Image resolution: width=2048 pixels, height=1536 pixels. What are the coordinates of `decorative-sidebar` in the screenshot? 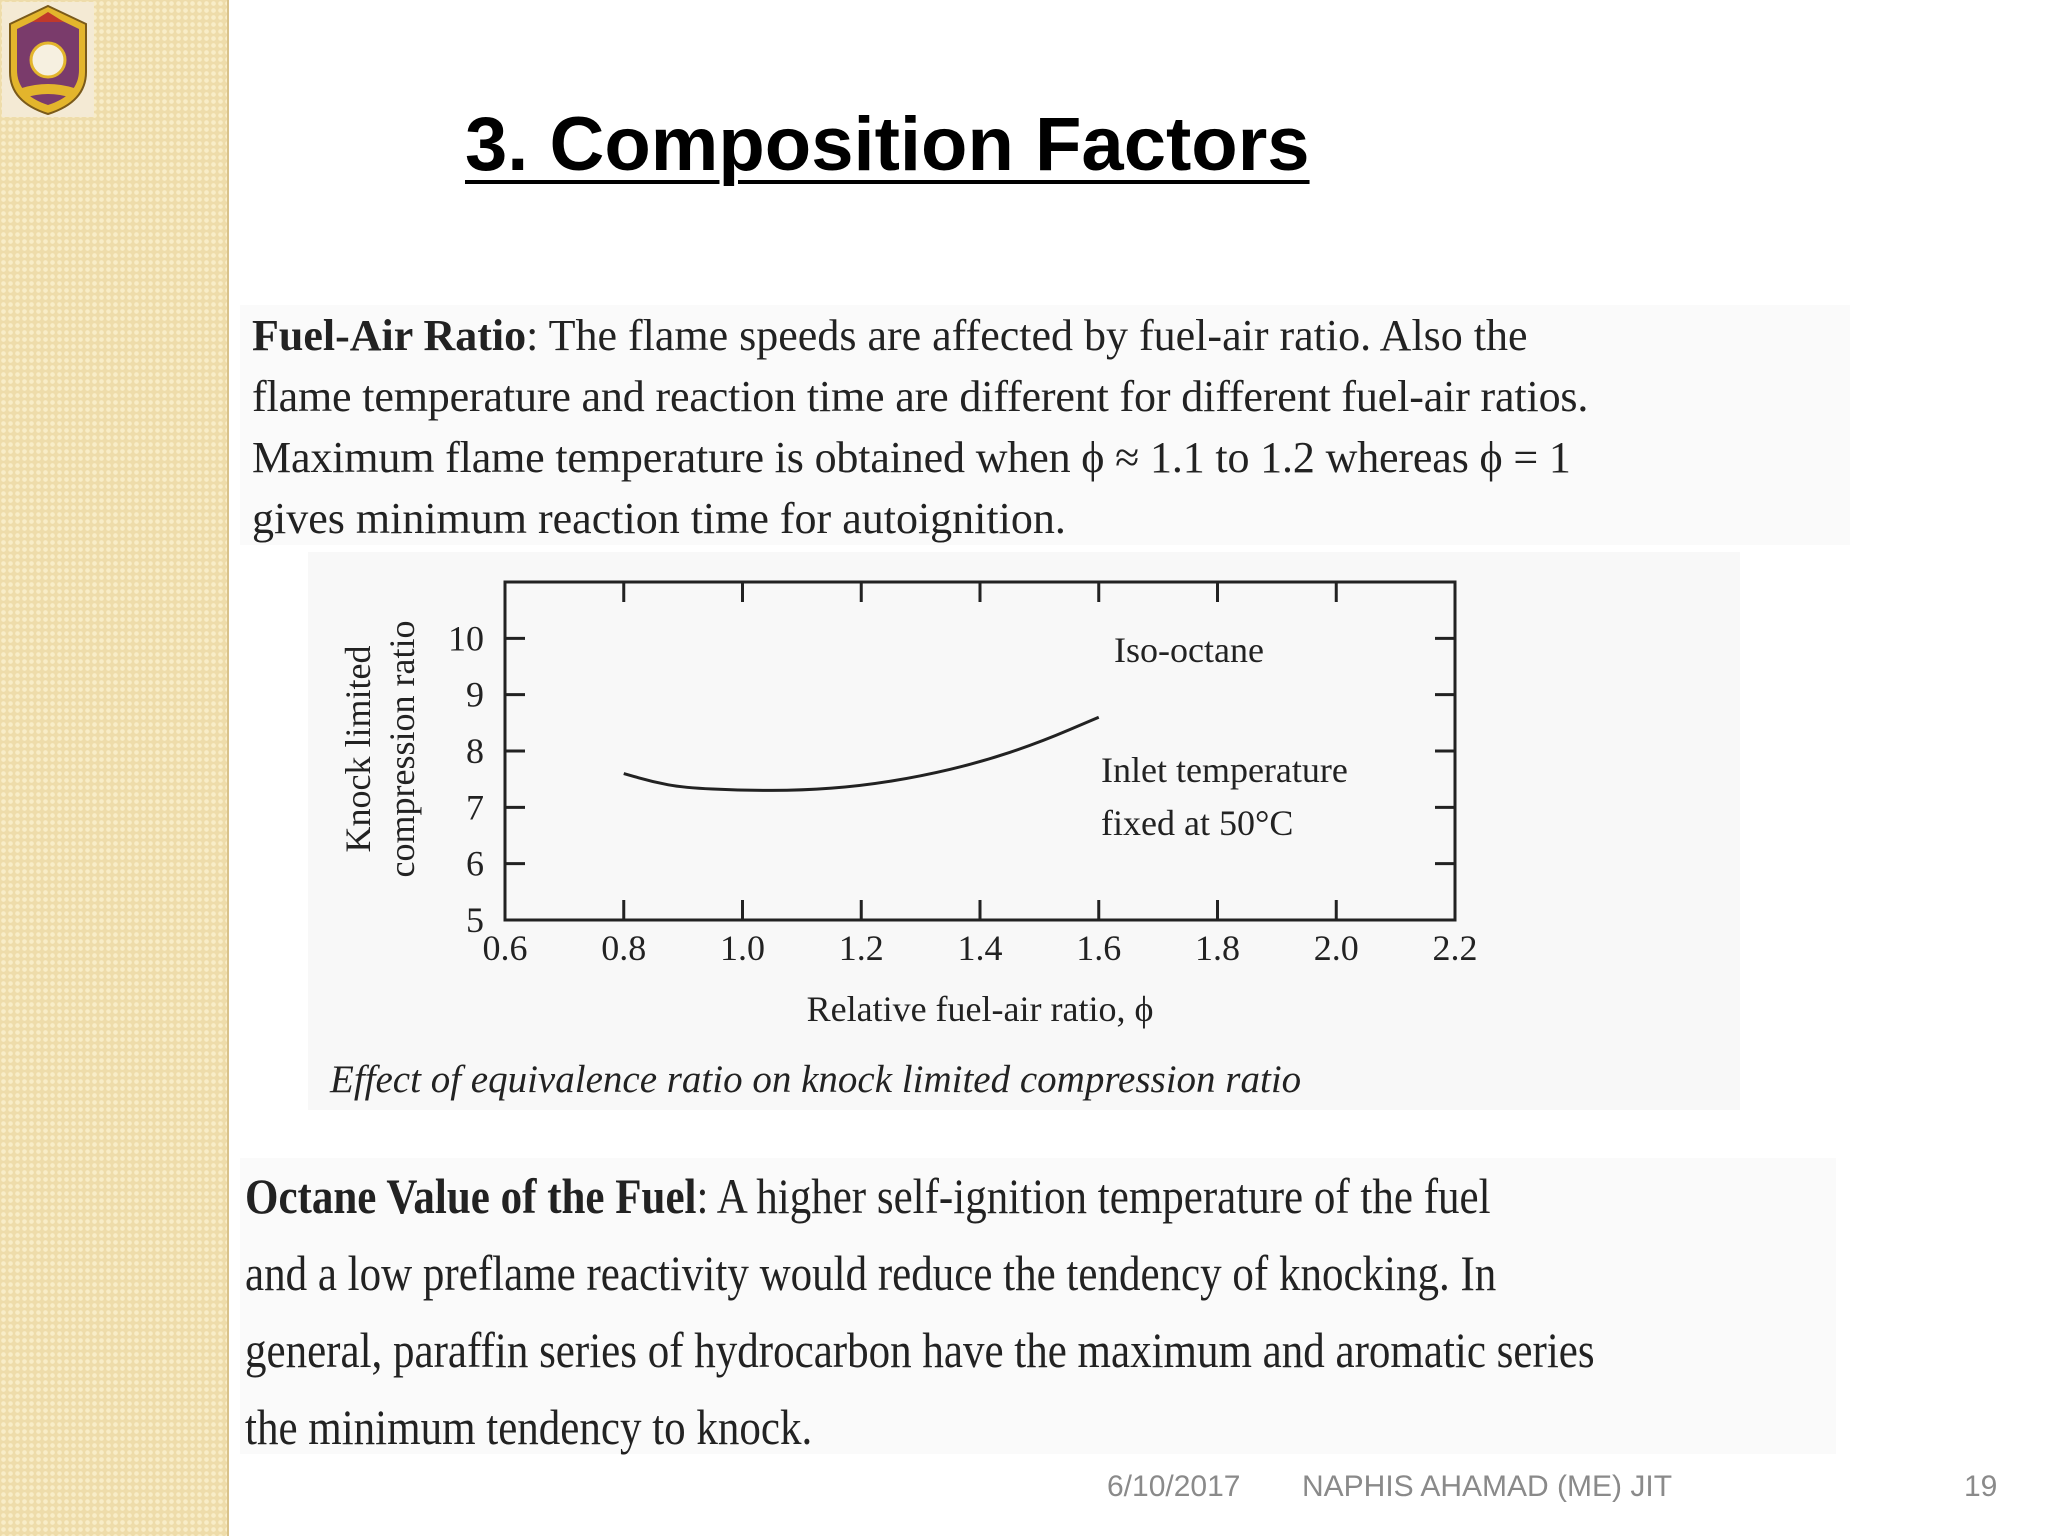 It's located at (113, 768).